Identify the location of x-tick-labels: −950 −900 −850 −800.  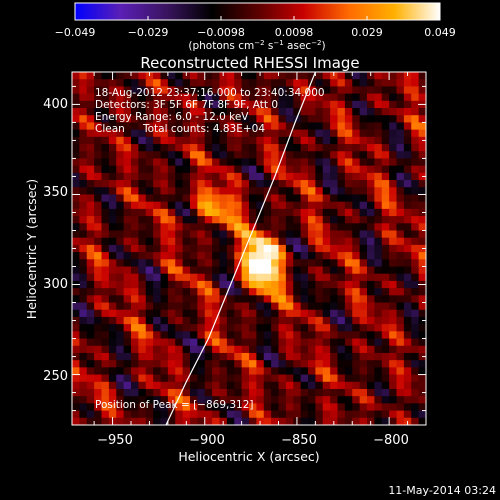
(253, 440).